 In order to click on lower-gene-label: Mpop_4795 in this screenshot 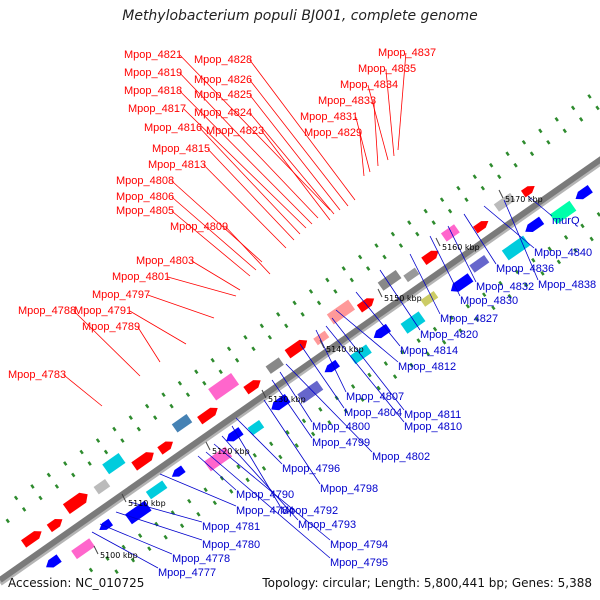, I will do `click(359, 563)`.